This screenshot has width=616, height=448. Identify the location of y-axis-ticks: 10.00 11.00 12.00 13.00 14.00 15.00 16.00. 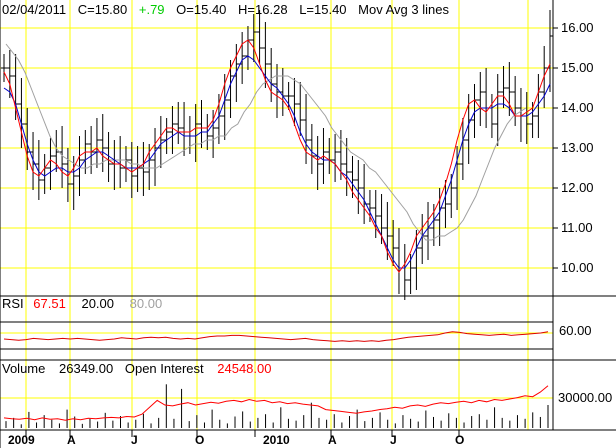
(573, 147).